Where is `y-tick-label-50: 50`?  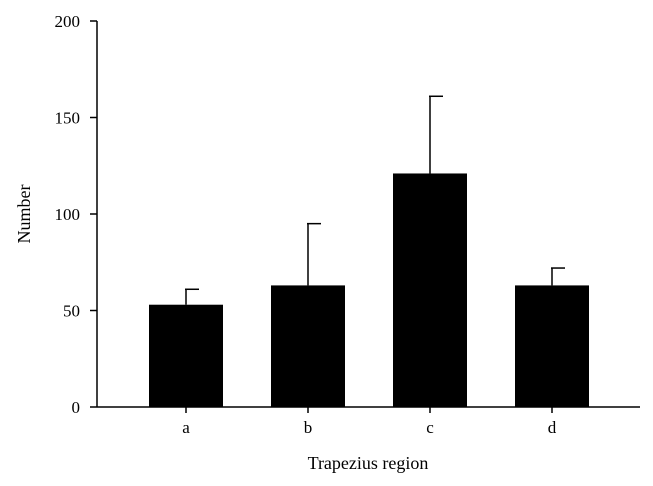
y-tick-label-50: 50 is located at coordinates (71, 311).